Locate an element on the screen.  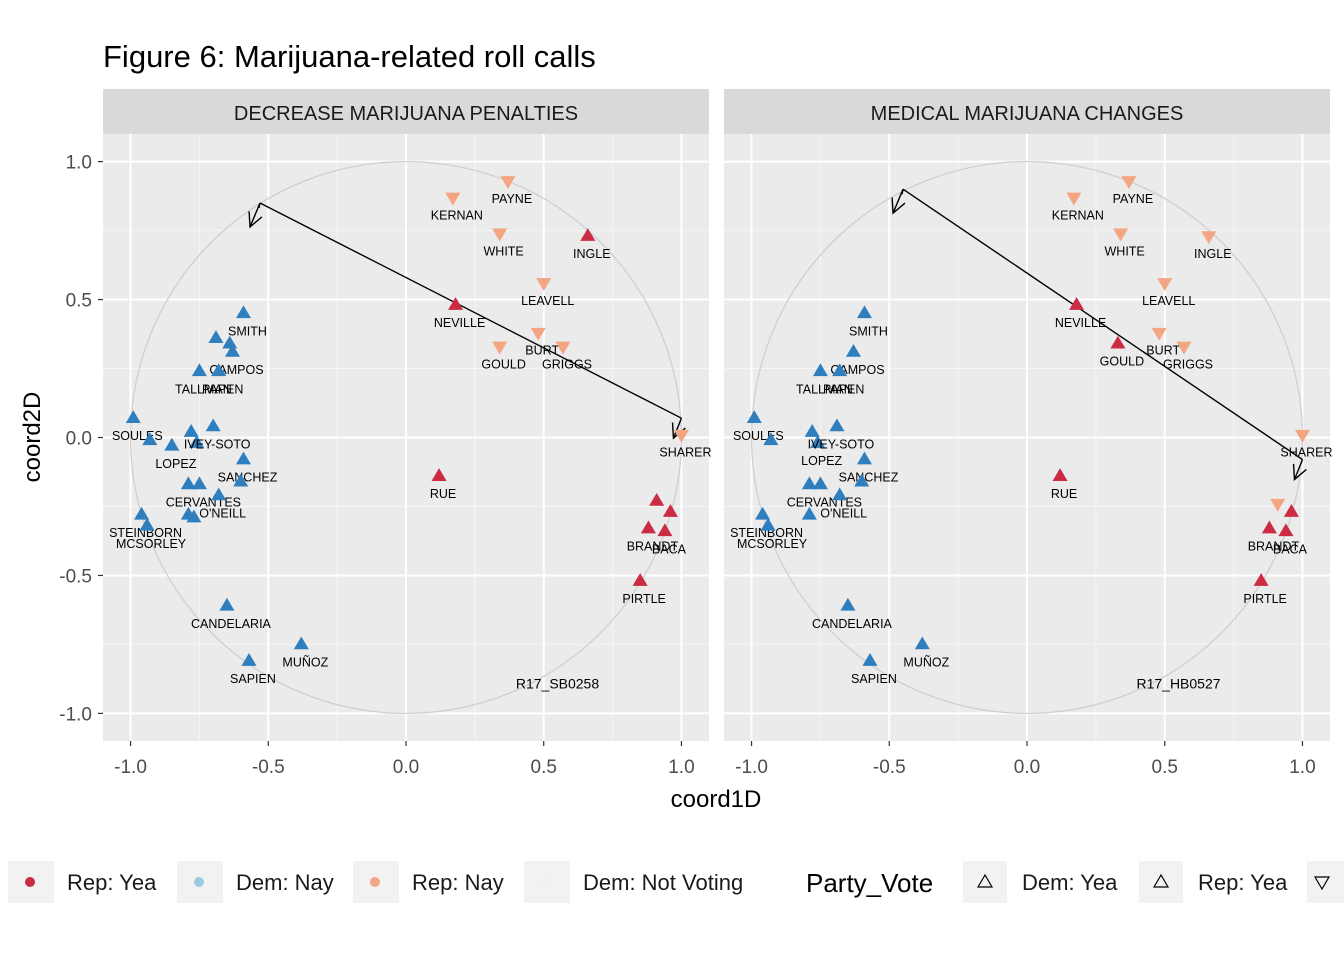
facet-strip is located at coordinates (406, 111).